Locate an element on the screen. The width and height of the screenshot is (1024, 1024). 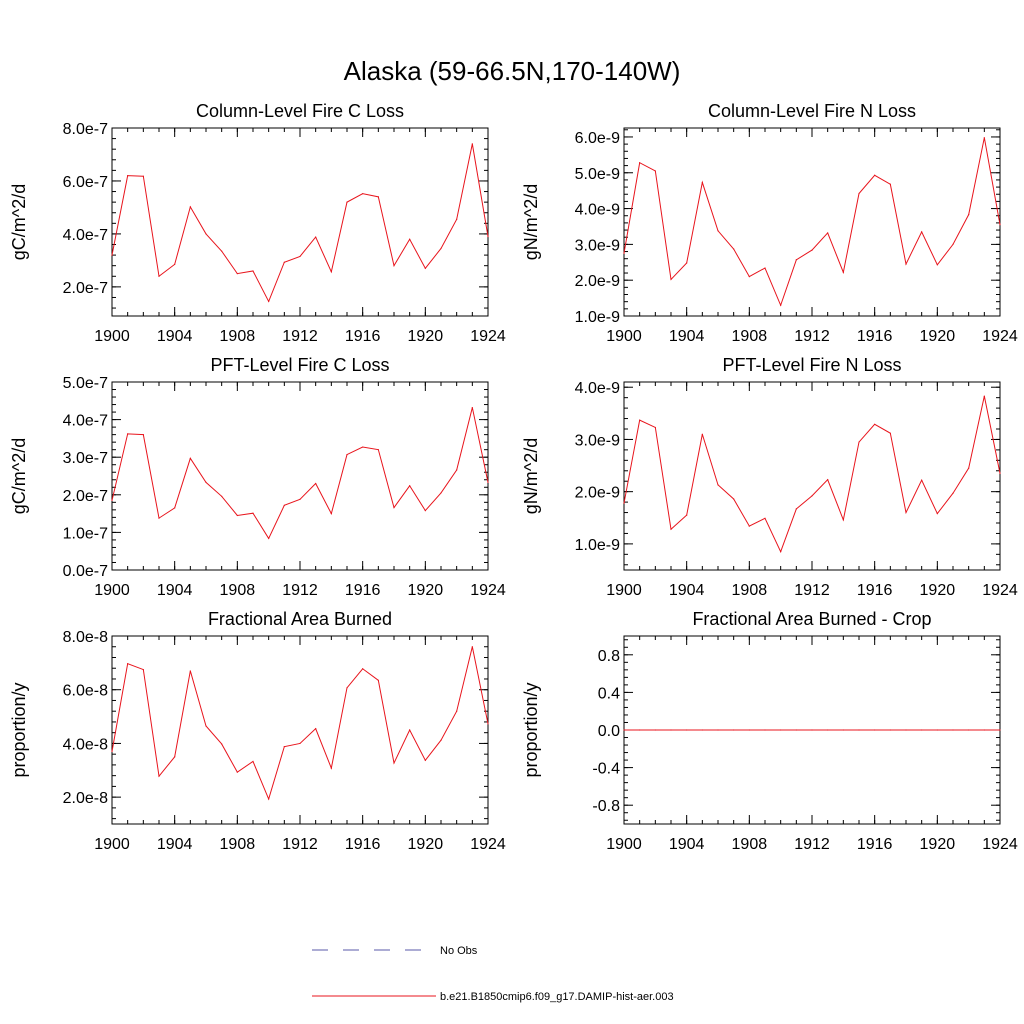
panel-title: Fractional Area Burned - Crop is located at coordinates (811, 619).